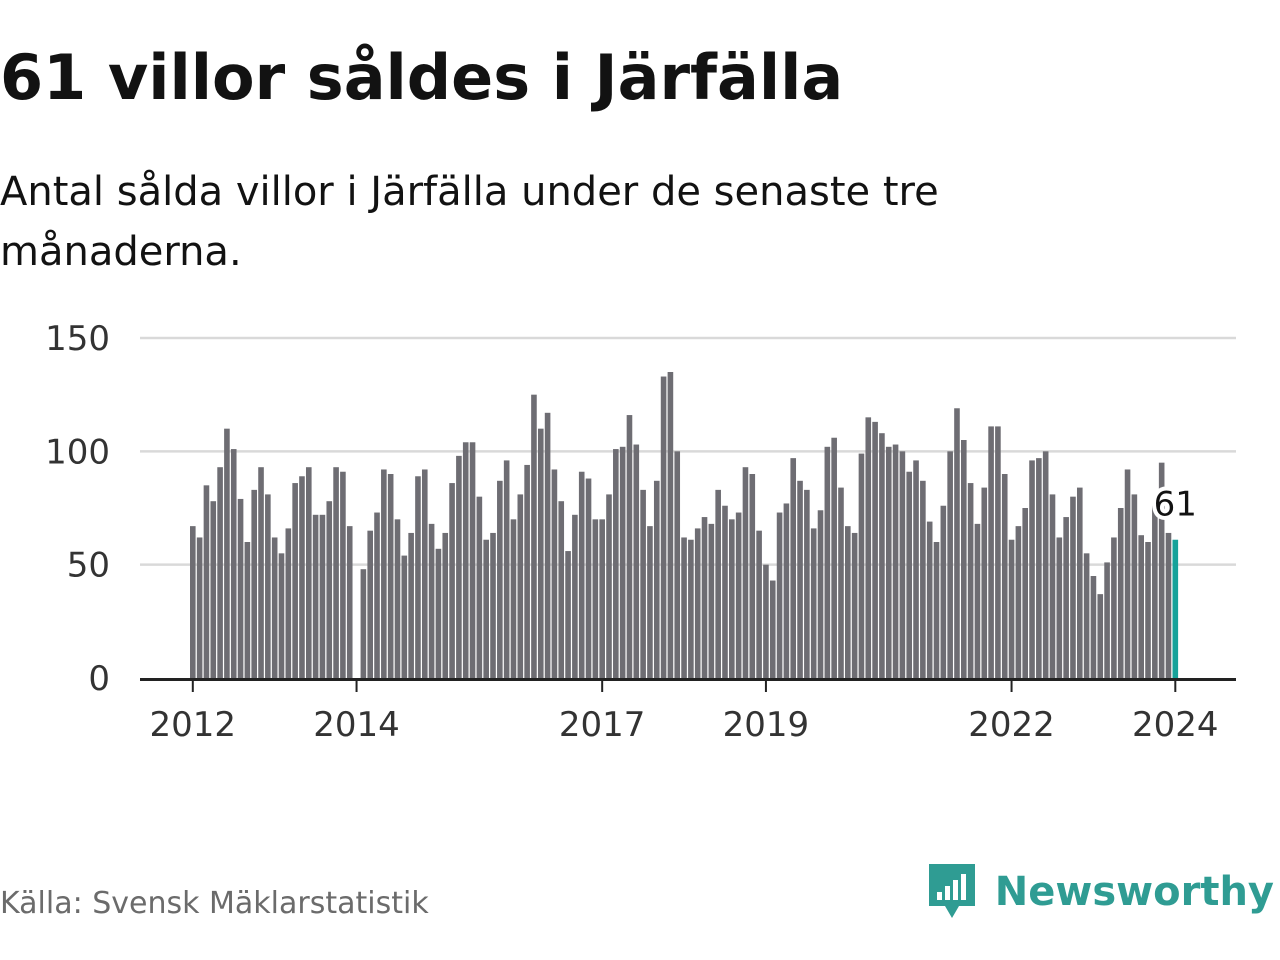 The height and width of the screenshot is (960, 1280). I want to click on annotation: 61, so click(1175, 505).